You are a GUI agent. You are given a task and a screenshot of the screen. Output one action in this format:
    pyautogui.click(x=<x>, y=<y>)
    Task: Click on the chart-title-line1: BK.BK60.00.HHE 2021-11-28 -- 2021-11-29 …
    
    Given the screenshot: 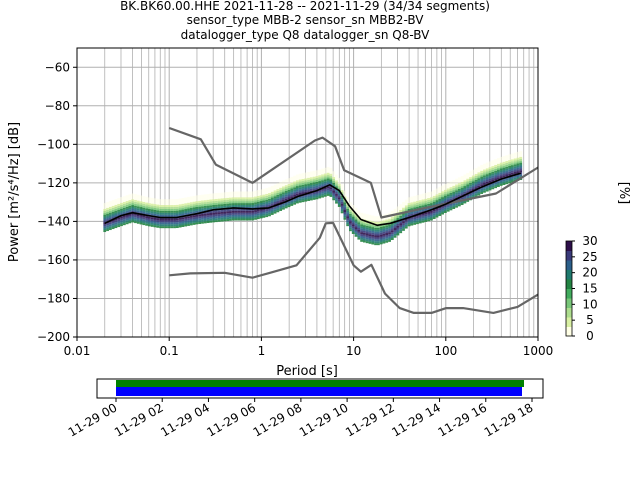 What is the action you would take?
    pyautogui.click(x=305, y=6)
    